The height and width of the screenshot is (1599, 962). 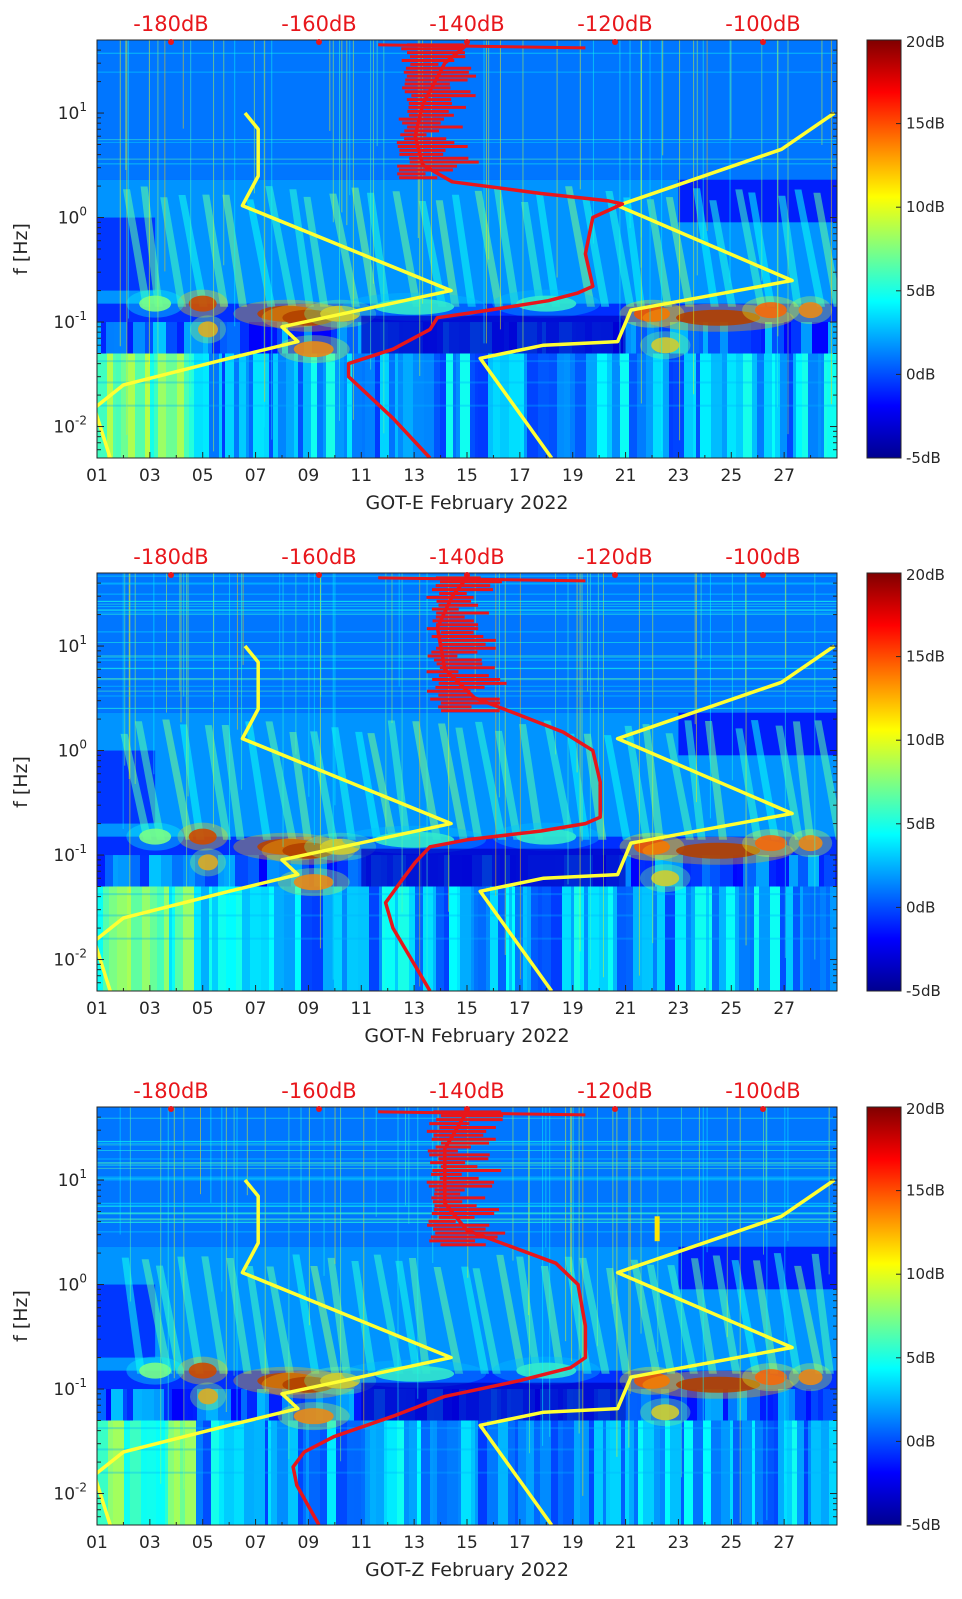 I want to click on x-tick-label: 25, so click(x=731, y=1009).